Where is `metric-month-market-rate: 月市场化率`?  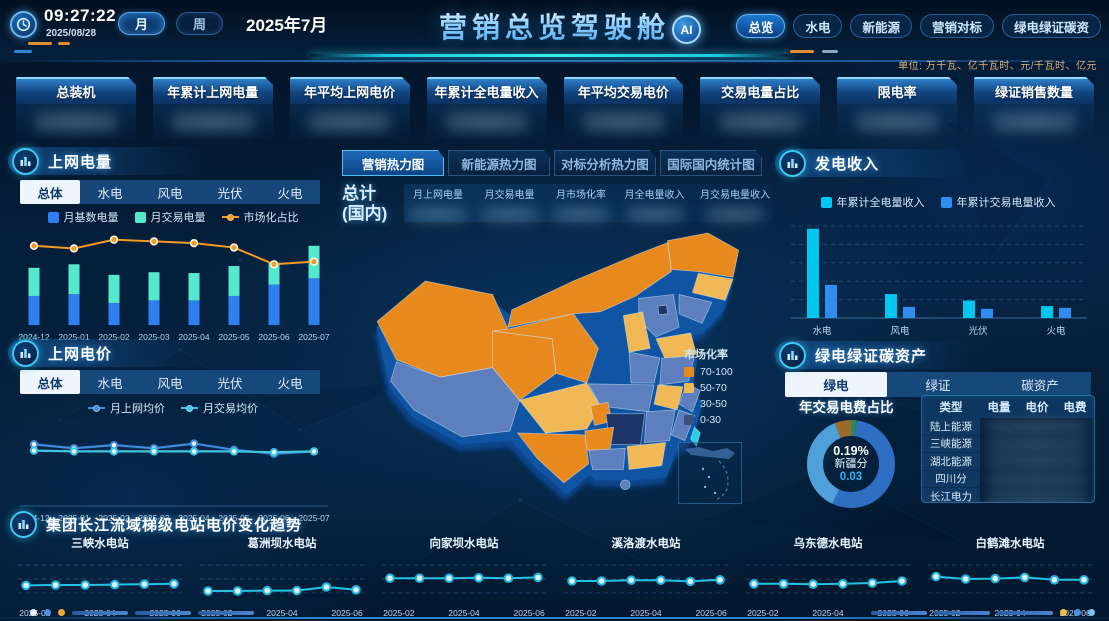
metric-month-market-rate: 月市场化率 is located at coordinates (581, 204).